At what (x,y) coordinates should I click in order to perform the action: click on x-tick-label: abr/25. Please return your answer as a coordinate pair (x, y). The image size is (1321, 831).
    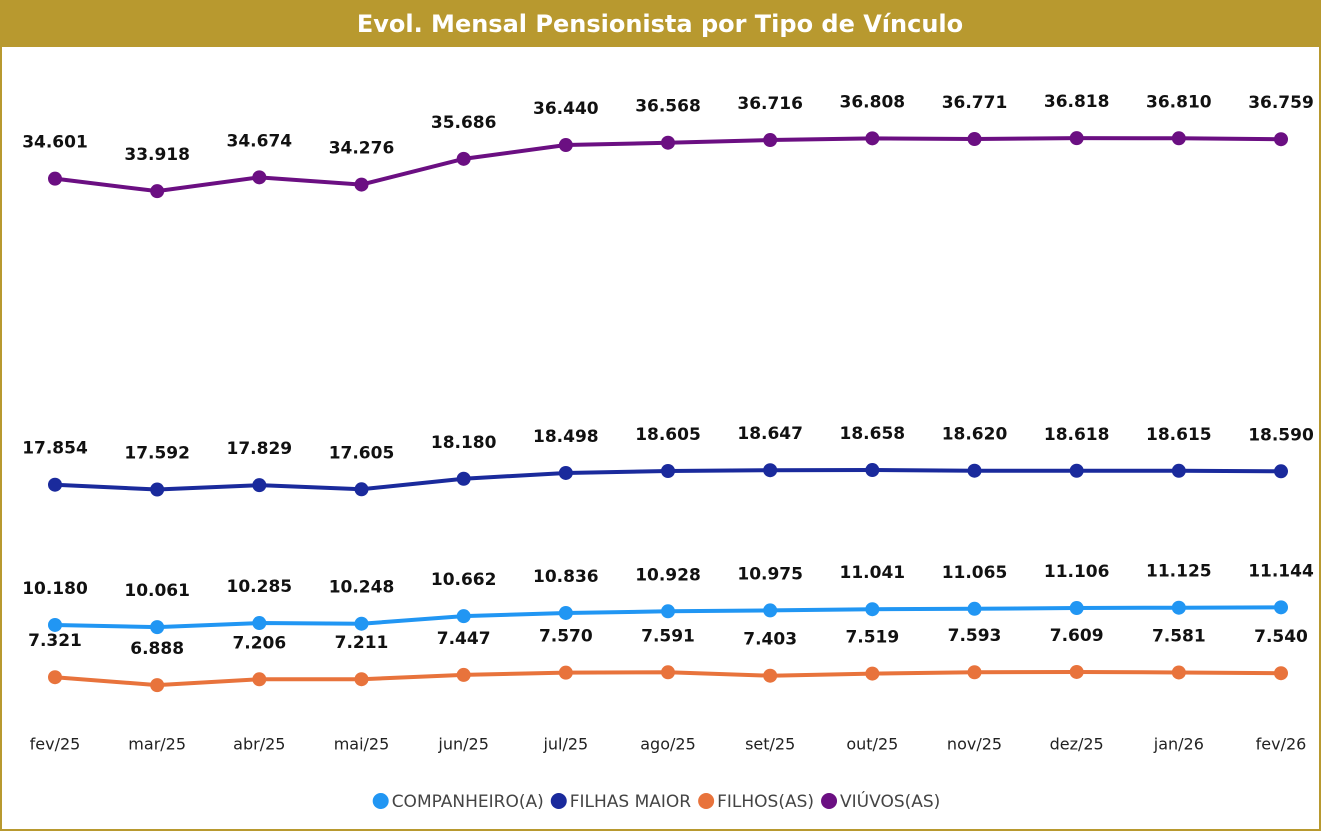
    Looking at the image, I should click on (259, 744).